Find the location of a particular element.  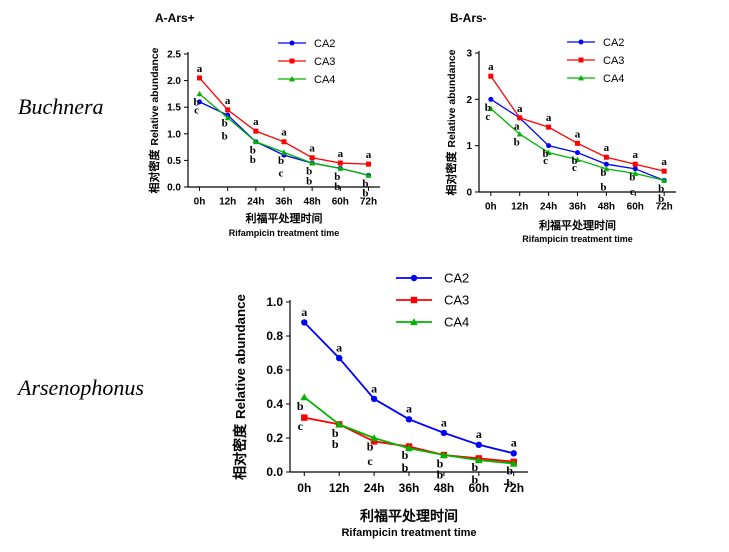

y-tick-label: 0 is located at coordinates (469, 193).